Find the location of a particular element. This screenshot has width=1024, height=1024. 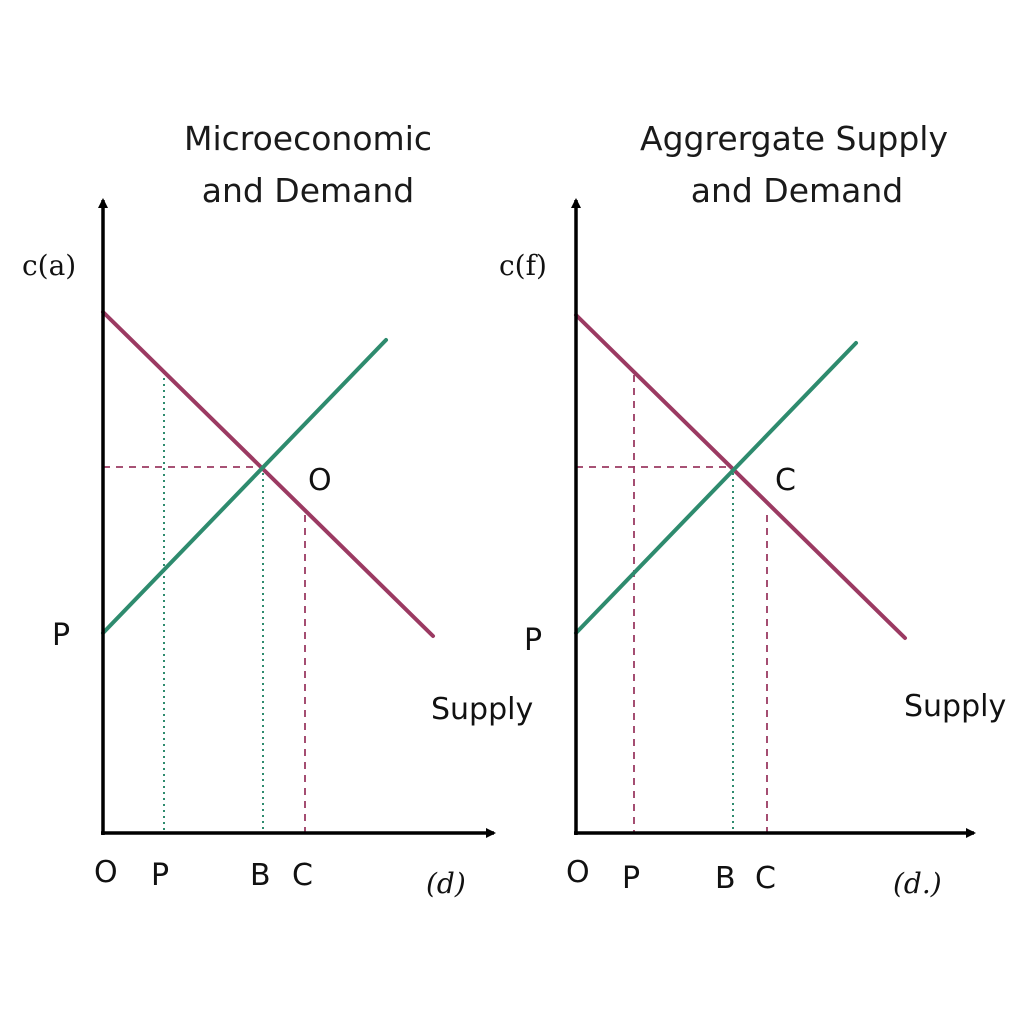

panel-right-title-line1: Aggrergate Supply is located at coordinates (794, 138).